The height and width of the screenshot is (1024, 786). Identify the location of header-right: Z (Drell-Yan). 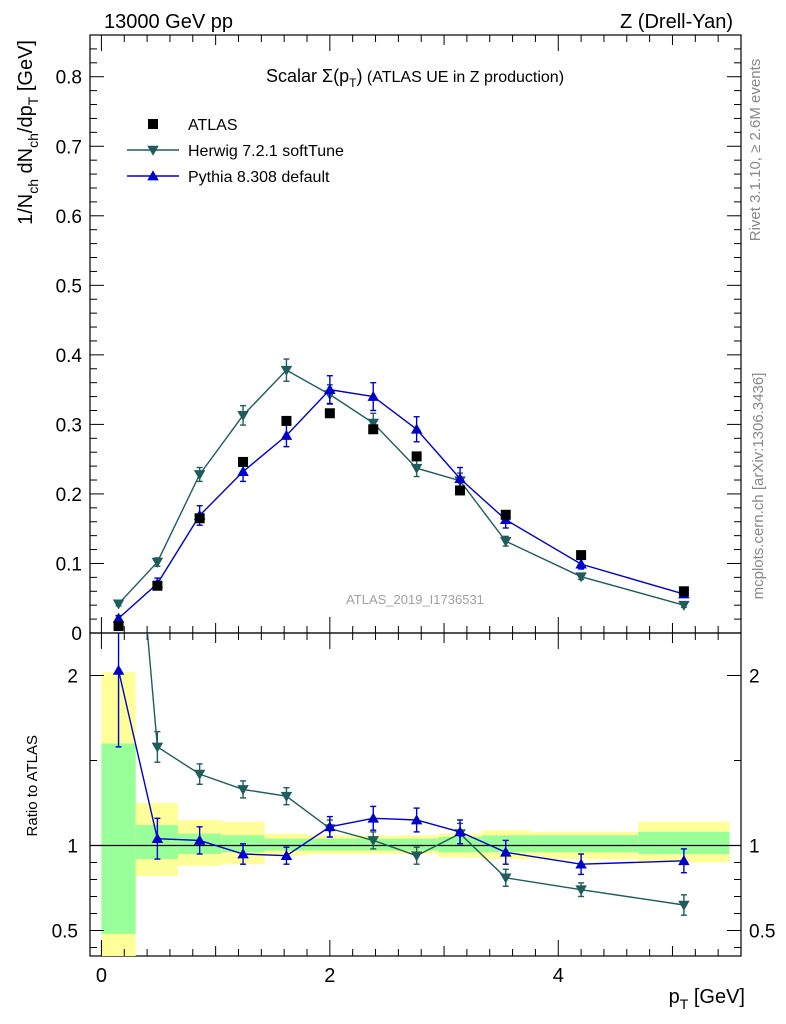
(676, 22).